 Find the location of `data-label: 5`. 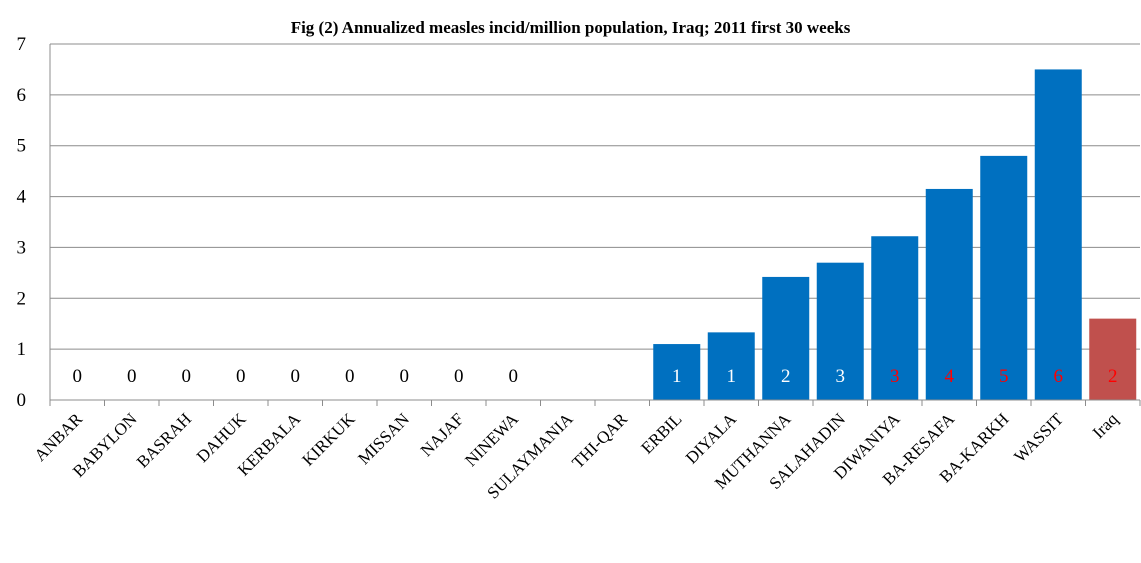

data-label: 5 is located at coordinates (1004, 376).